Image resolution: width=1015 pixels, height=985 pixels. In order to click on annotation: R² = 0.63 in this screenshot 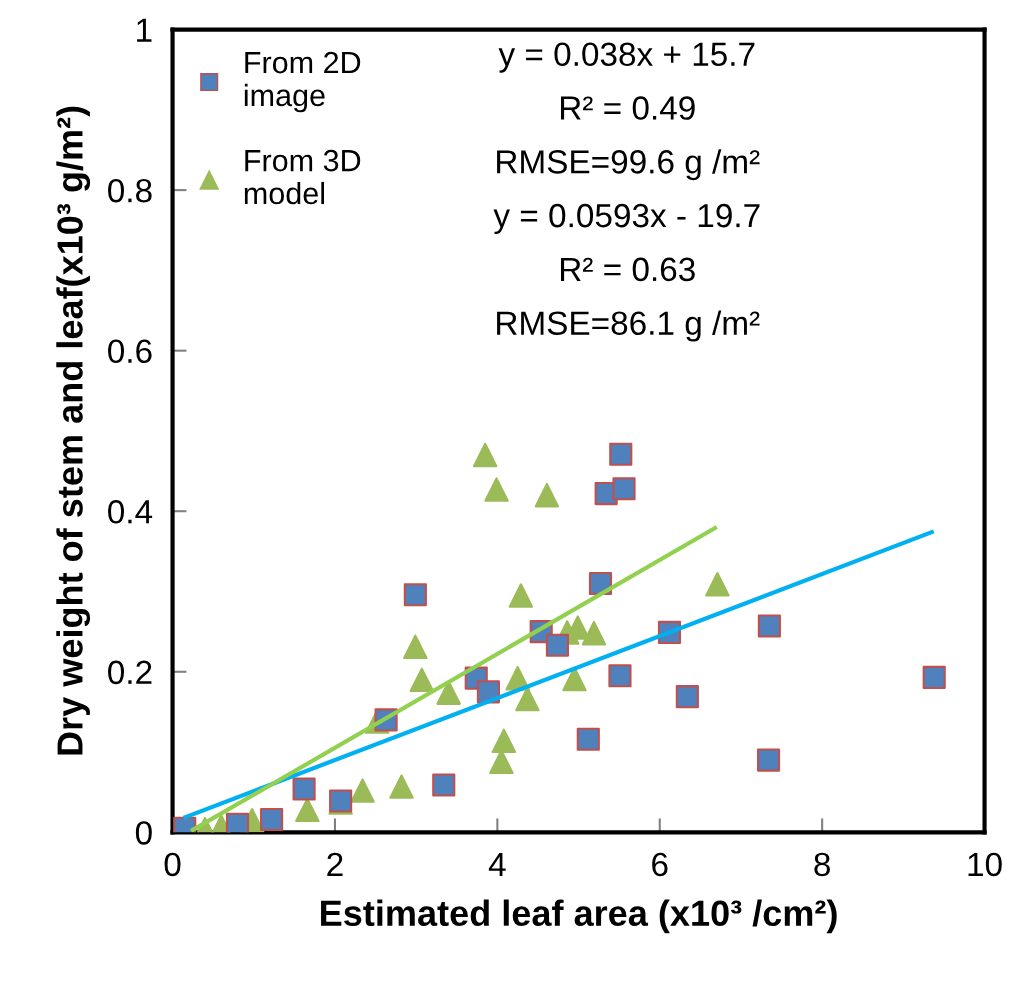, I will do `click(627, 269)`.